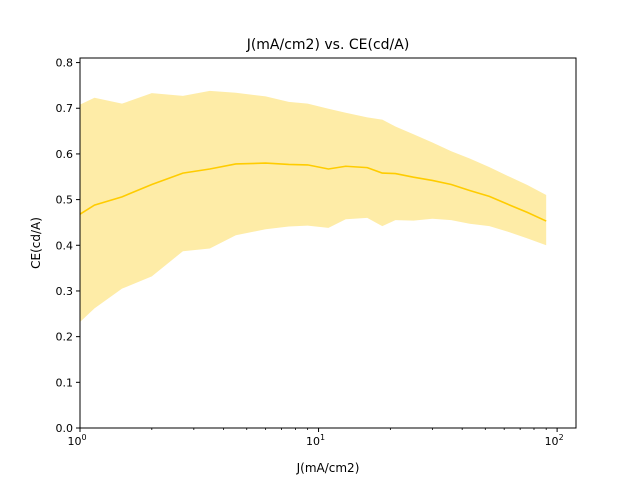 The image size is (640, 480). I want to click on y-tick-label: 0.5, so click(65, 200).